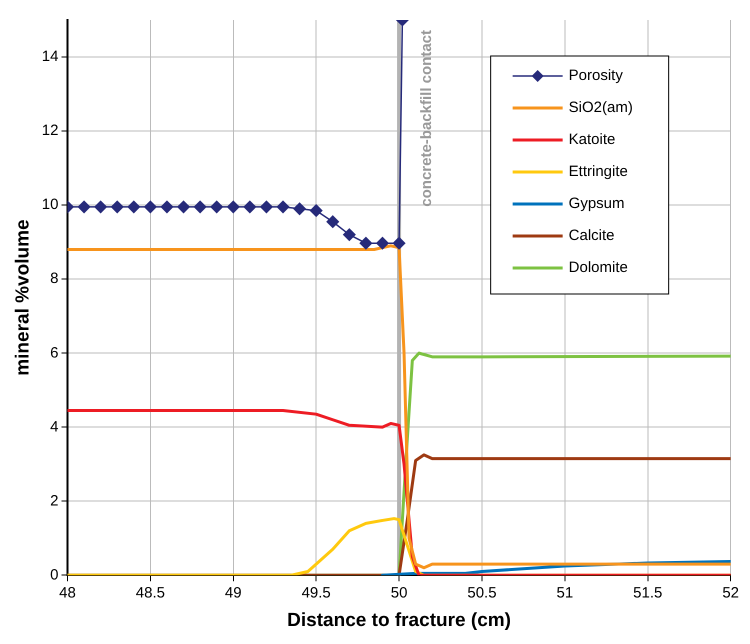 Image resolution: width=750 pixels, height=644 pixels. What do you see at coordinates (54, 427) in the screenshot?
I see `y-tick-label: 4` at bounding box center [54, 427].